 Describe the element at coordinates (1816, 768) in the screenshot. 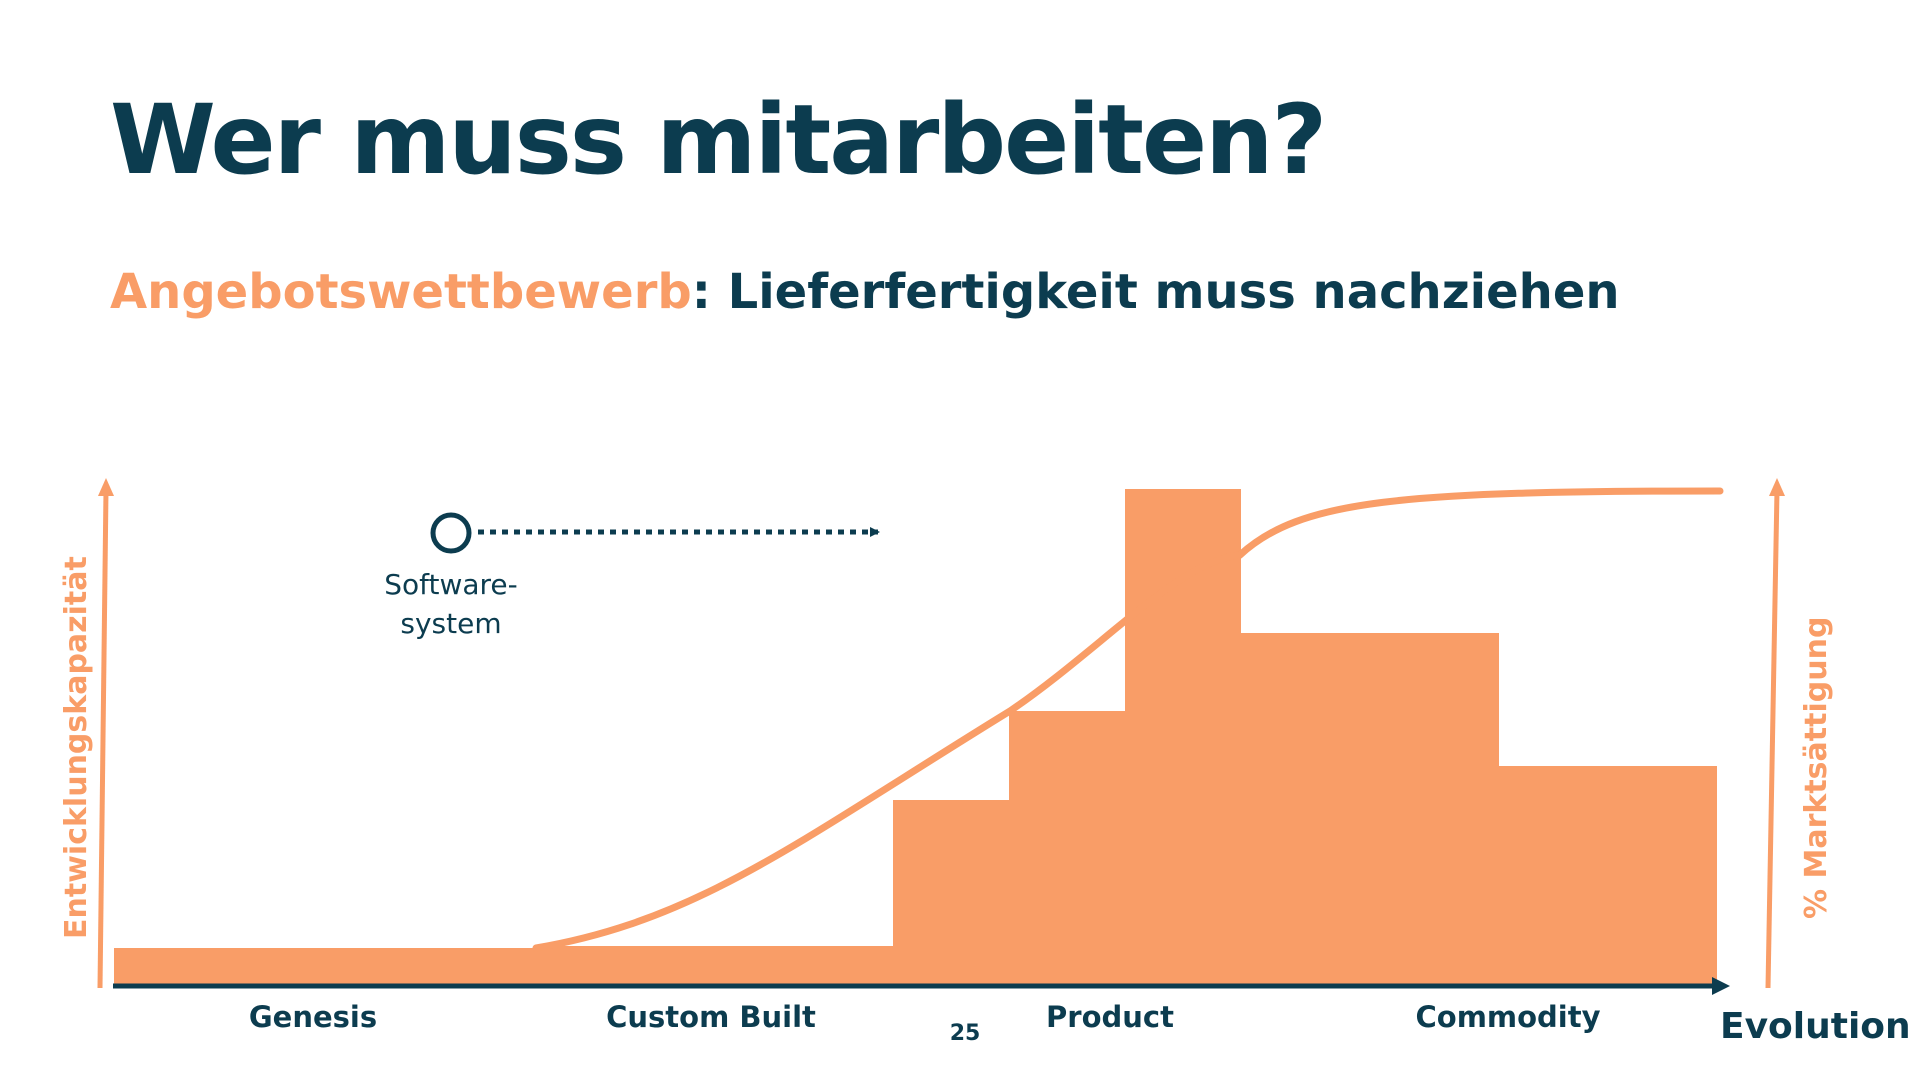

I see `right-y-axis-label: % Marktsättigung` at that location.